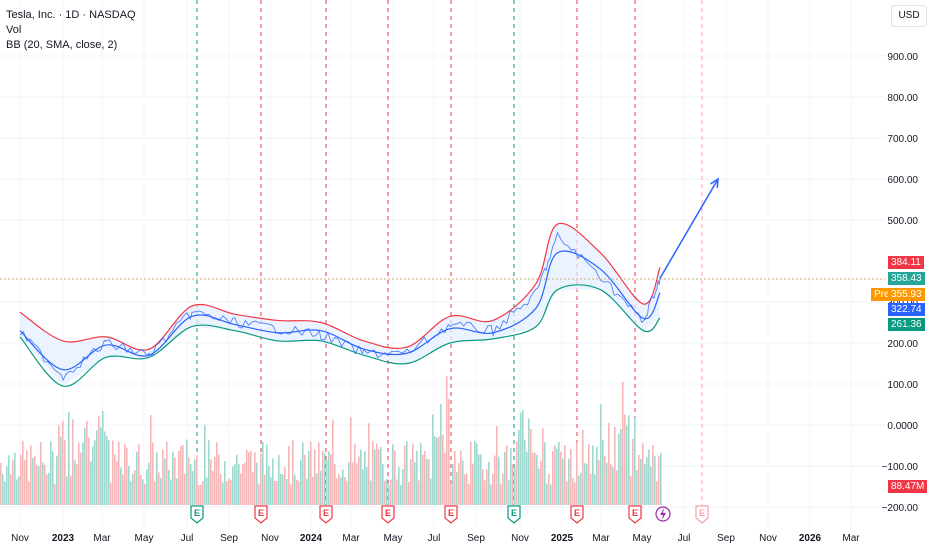 The height and width of the screenshot is (550, 932). What do you see at coordinates (906, 262) in the screenshot?
I see `bb-upper-label: 384.11` at bounding box center [906, 262].